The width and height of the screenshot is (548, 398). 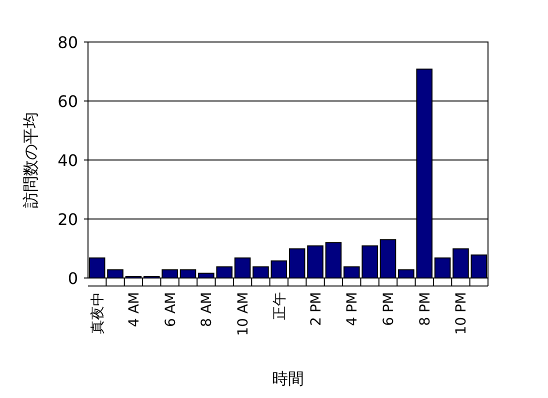 What do you see at coordinates (425, 309) in the screenshot?
I see `x-tick-label: 8 PM` at bounding box center [425, 309].